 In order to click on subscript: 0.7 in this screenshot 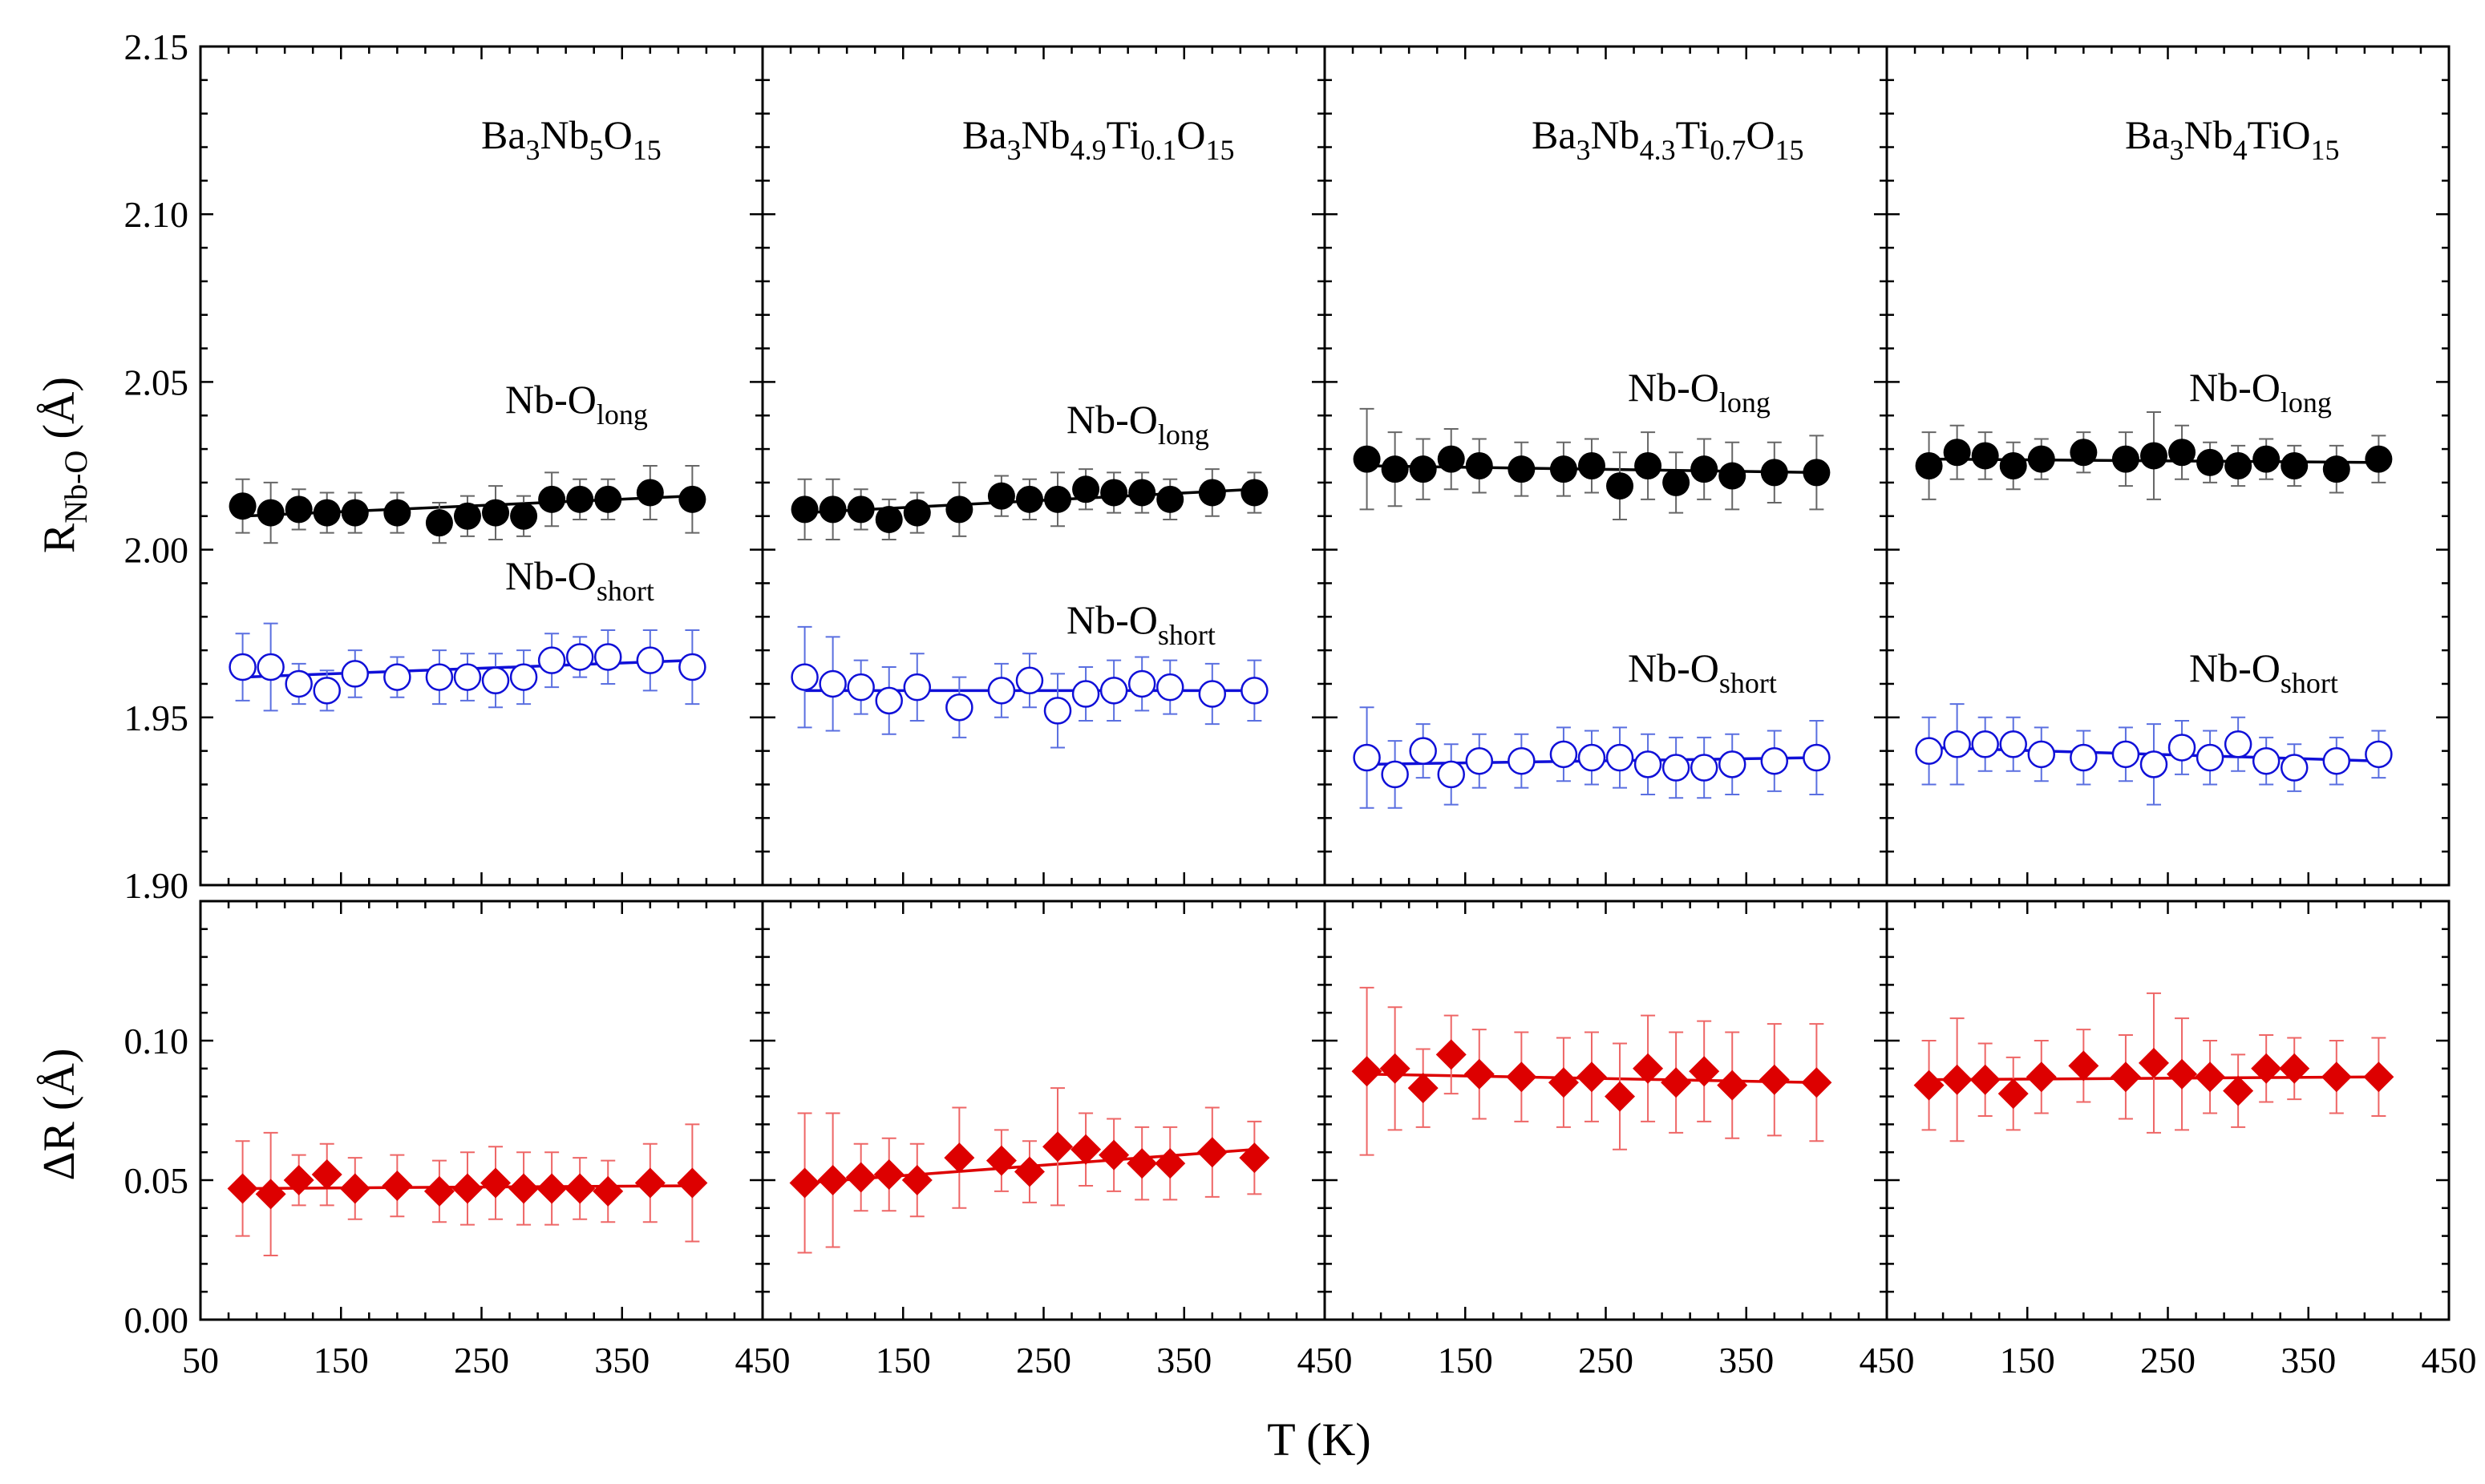, I will do `click(1728, 150)`.